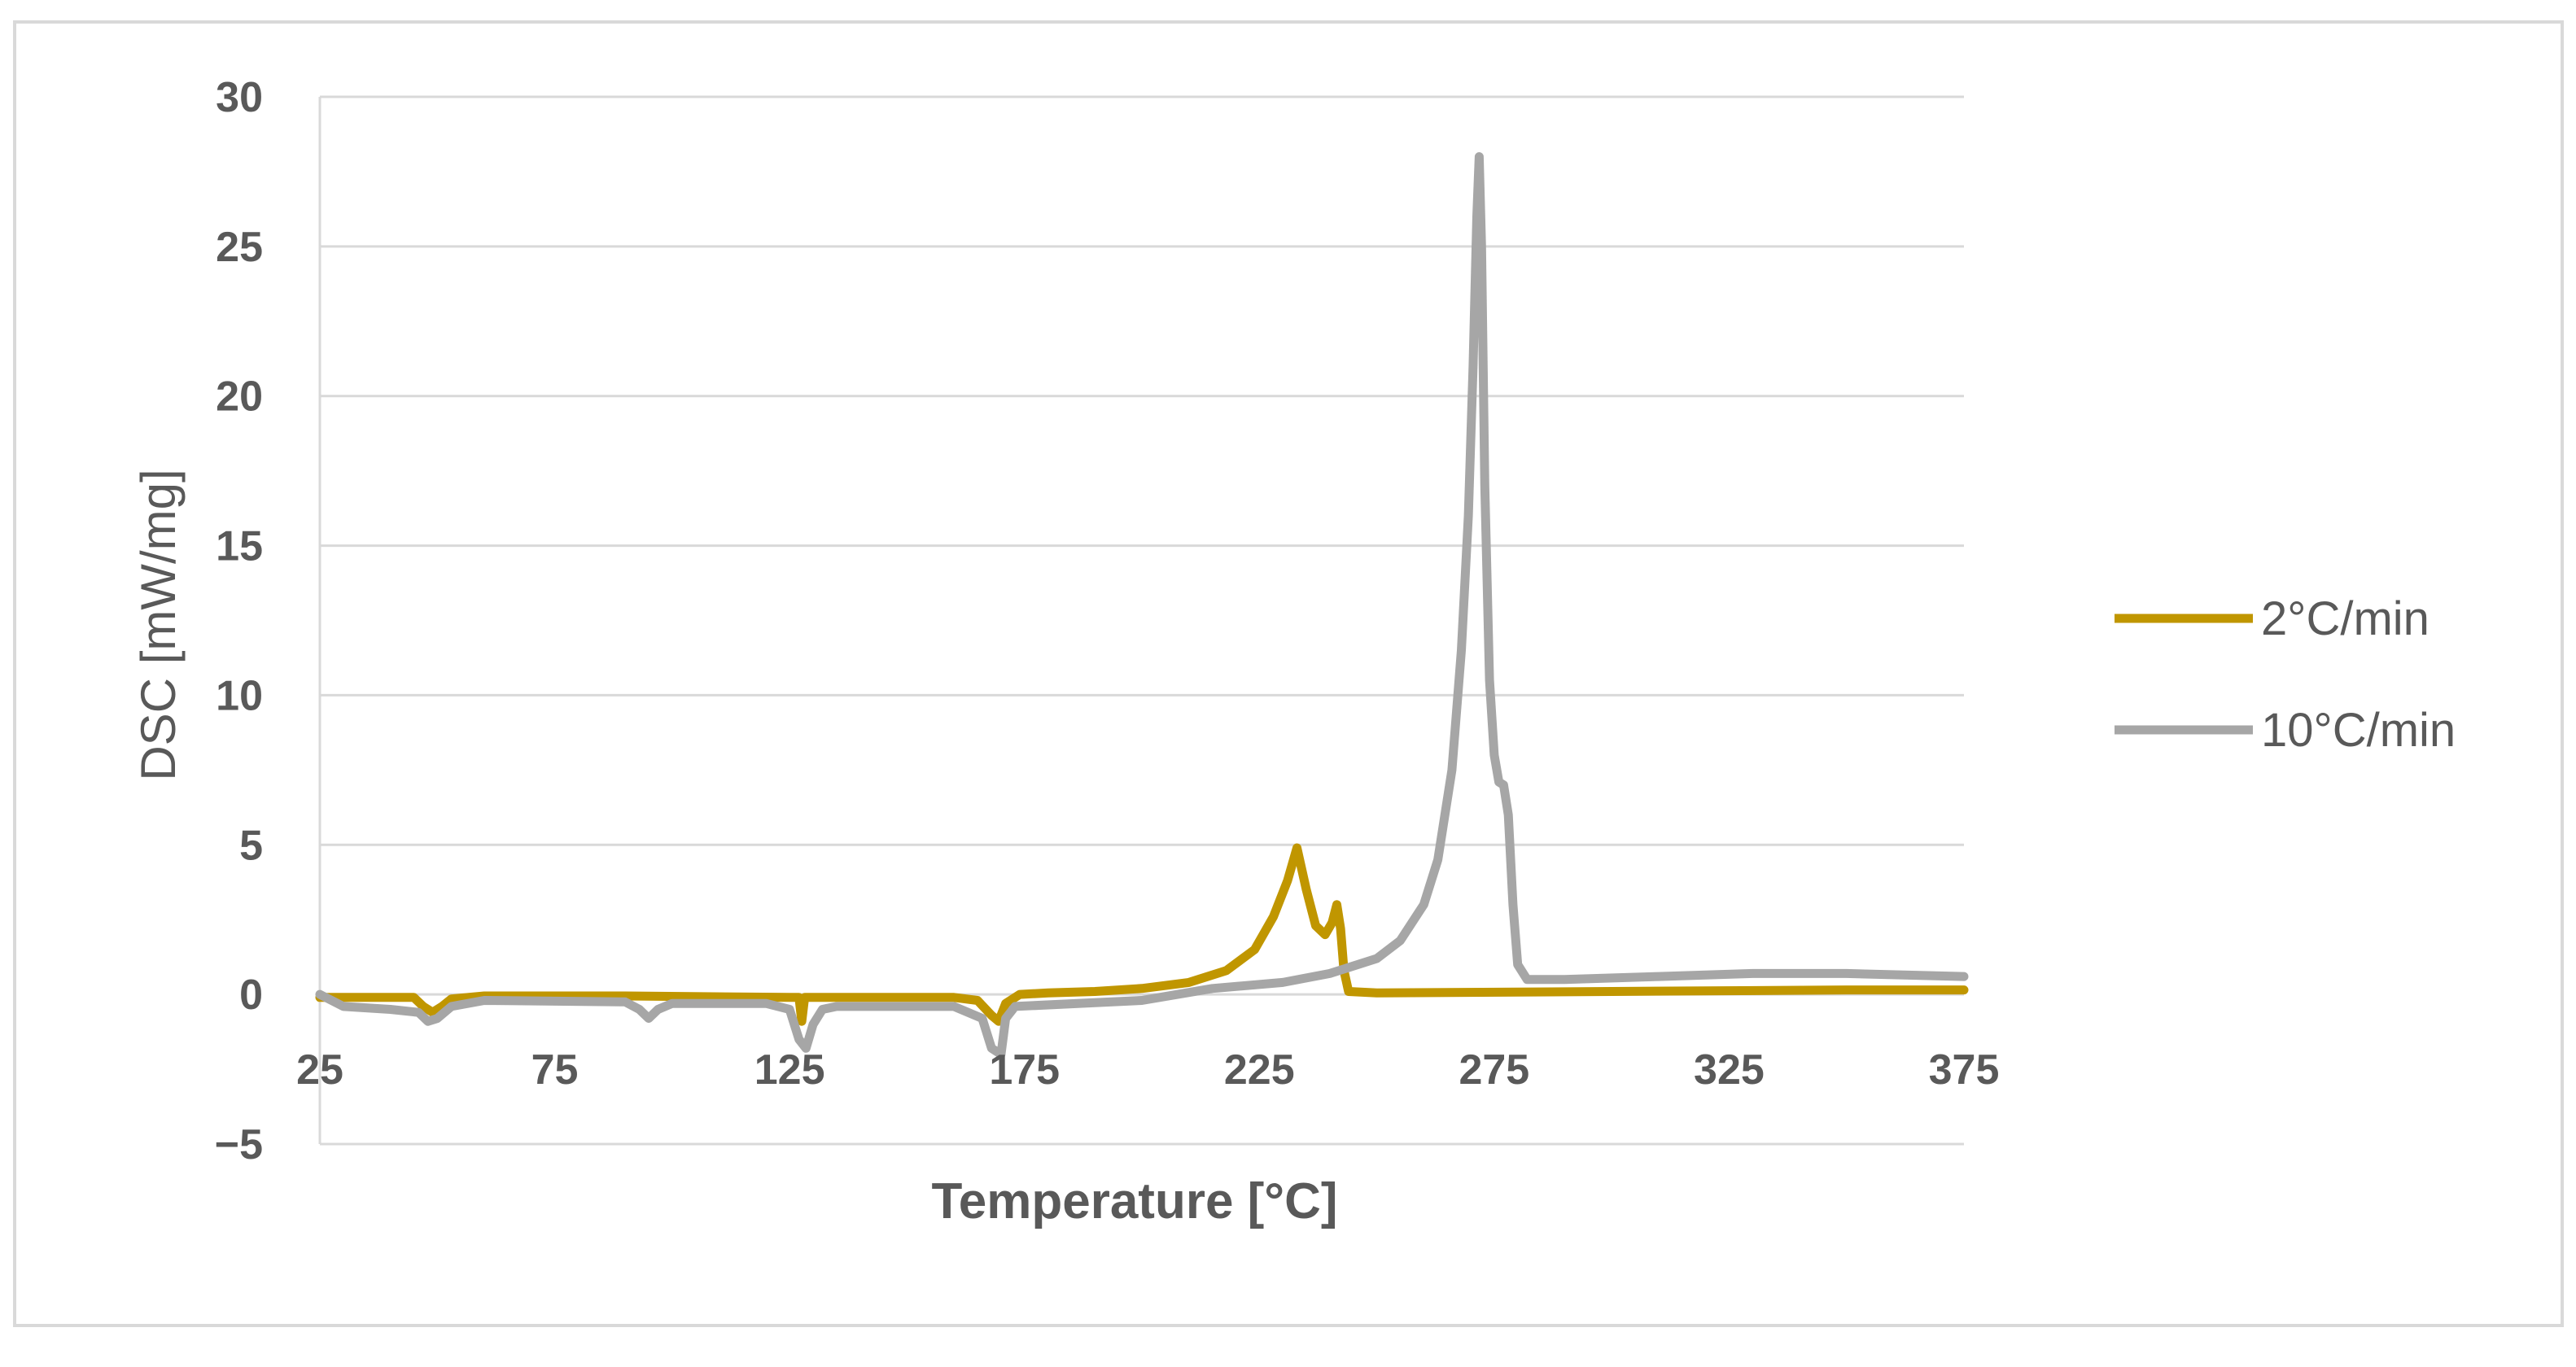 This screenshot has width=2576, height=1367. Describe the element at coordinates (239, 546) in the screenshot. I see `y-tick-label: 15` at that location.